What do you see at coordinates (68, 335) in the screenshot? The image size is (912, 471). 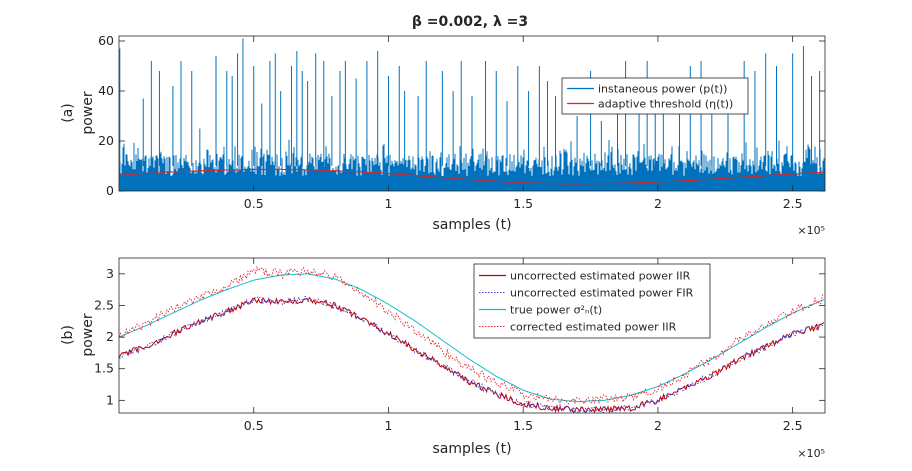 I see `panel-b-label: (b)` at bounding box center [68, 335].